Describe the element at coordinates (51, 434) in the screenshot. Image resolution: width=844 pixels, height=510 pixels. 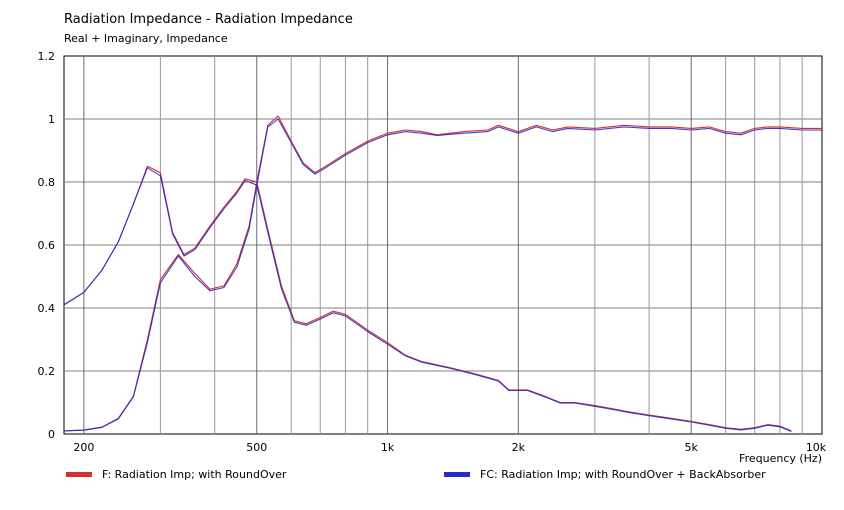
I see `y-tick-label: 0` at that location.